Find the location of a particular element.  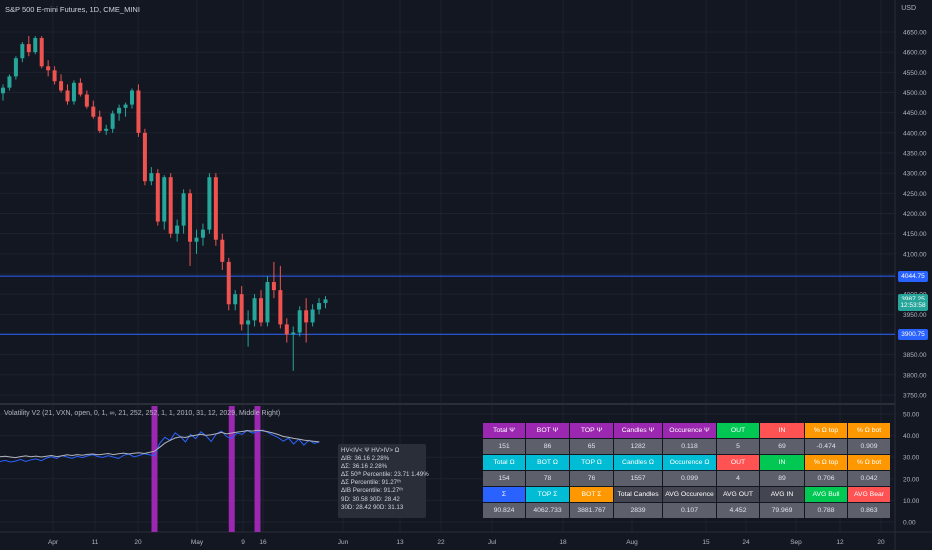

price-tick-label: 4600.00 is located at coordinates (915, 53).